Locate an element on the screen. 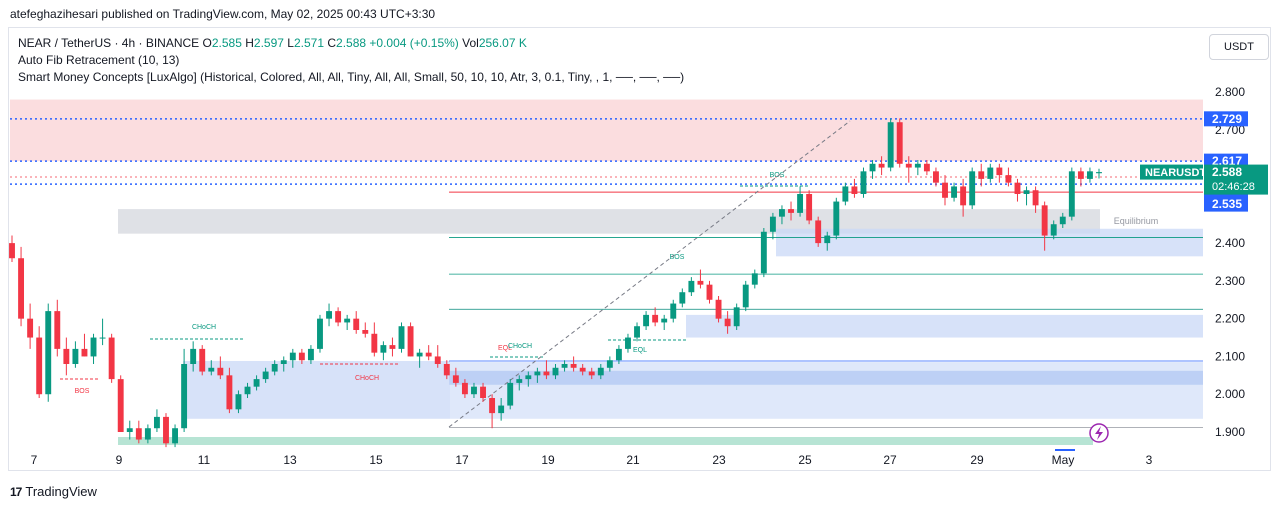 Image resolution: width=1281 pixels, height=509 pixels. tradingview-footer: 17 TradingView is located at coordinates (53, 491).